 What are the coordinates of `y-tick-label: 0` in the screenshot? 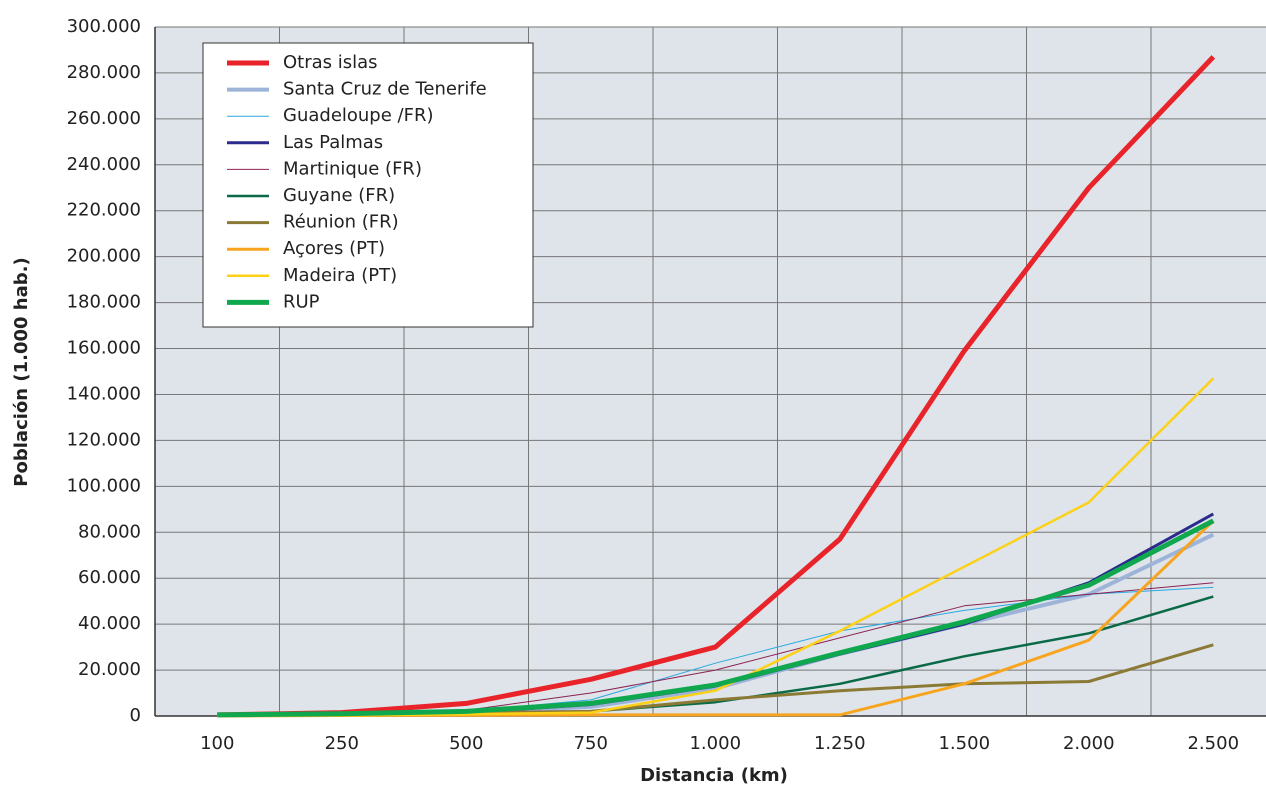 It's located at (135, 715).